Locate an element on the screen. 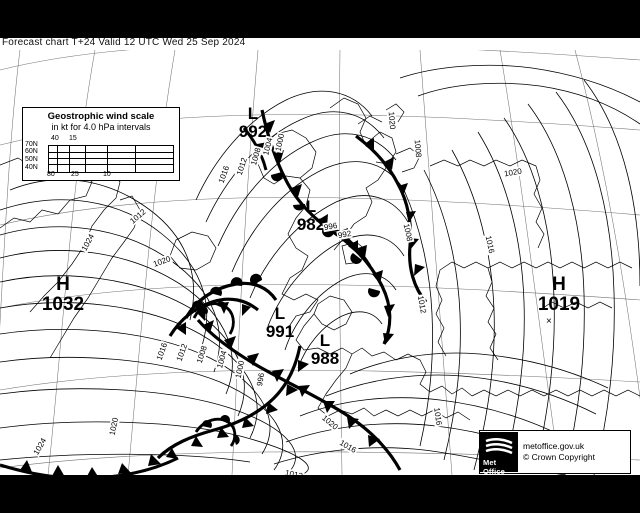 The image size is (640, 513). met-office-wordmark: Met Office is located at coordinates (494, 467).